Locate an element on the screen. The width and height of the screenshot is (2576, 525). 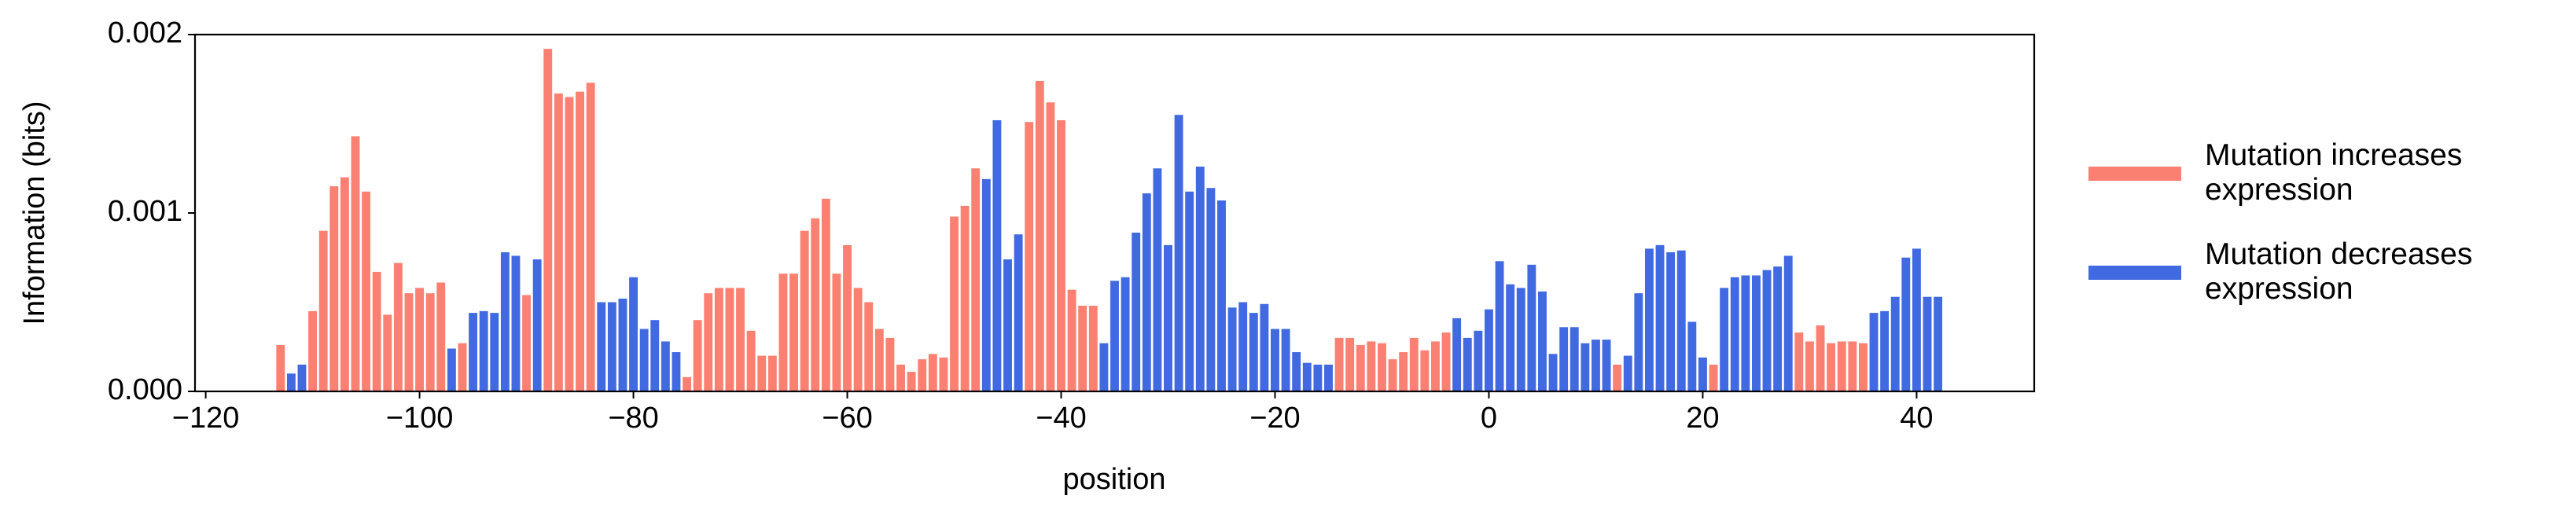
x-tick-label: −40 is located at coordinates (1061, 418).